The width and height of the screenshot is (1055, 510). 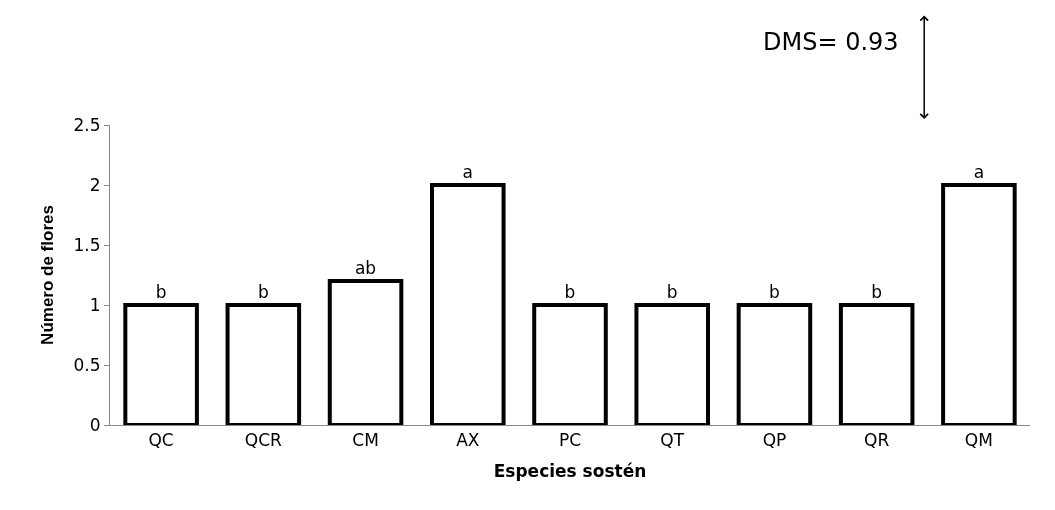 I want to click on x-tick-label: QT, so click(x=672, y=440).